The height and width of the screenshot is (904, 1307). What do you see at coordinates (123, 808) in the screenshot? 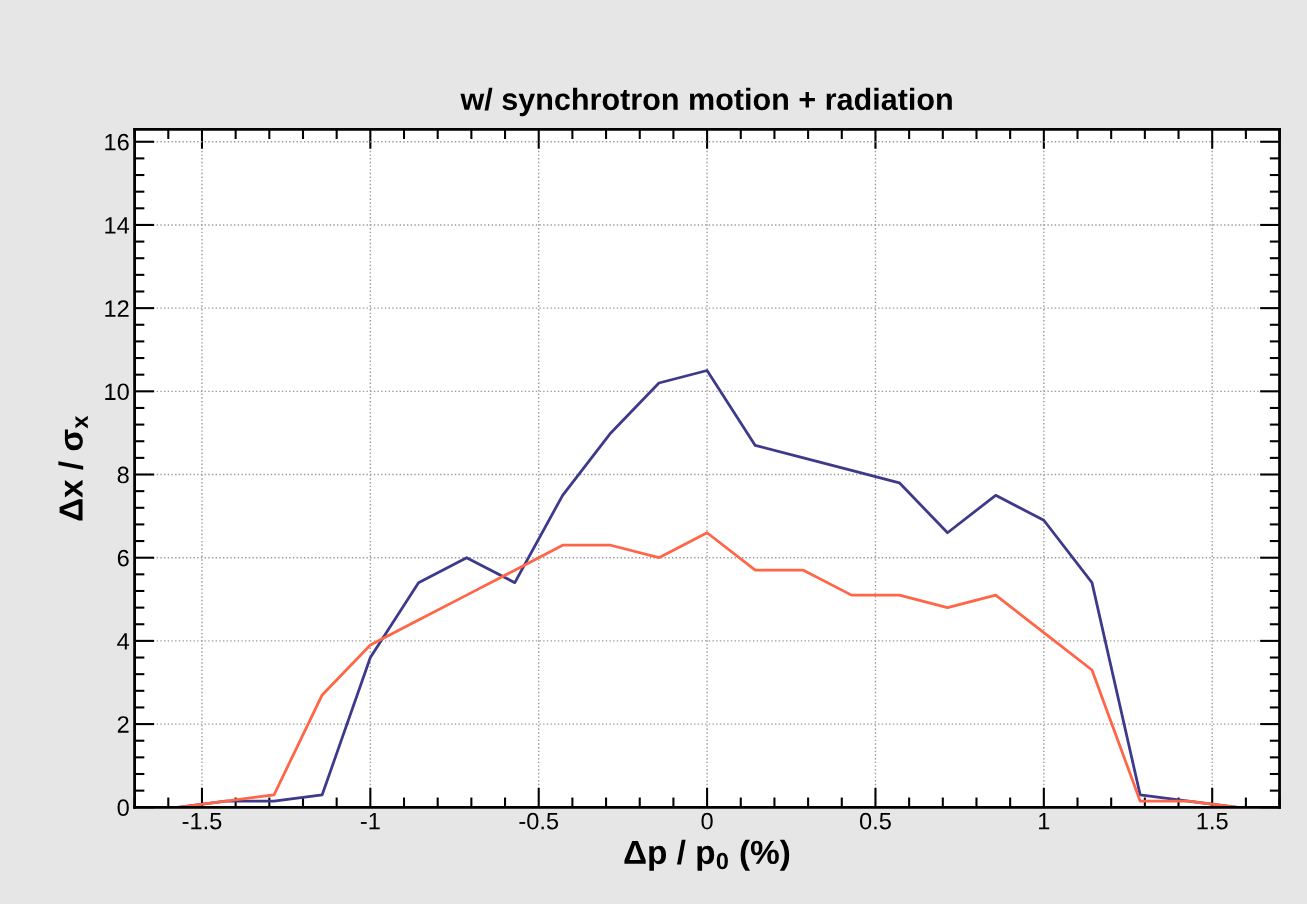
I see `y-tick-label: 0` at bounding box center [123, 808].